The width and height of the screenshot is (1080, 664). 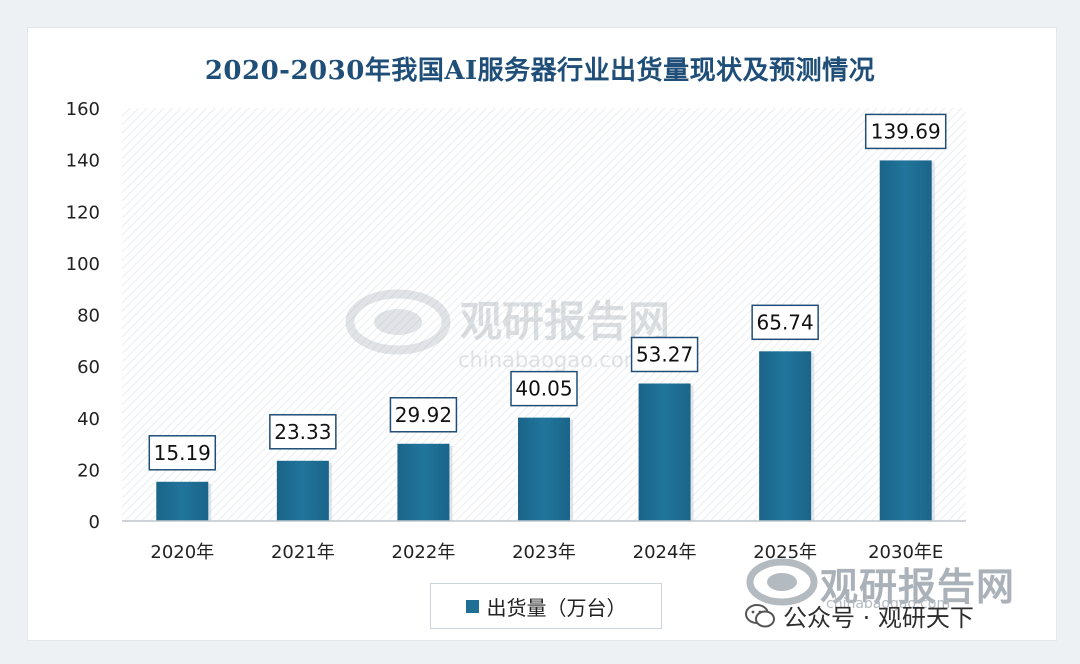 I want to click on x-tick-label: 2024年, so click(x=665, y=552).